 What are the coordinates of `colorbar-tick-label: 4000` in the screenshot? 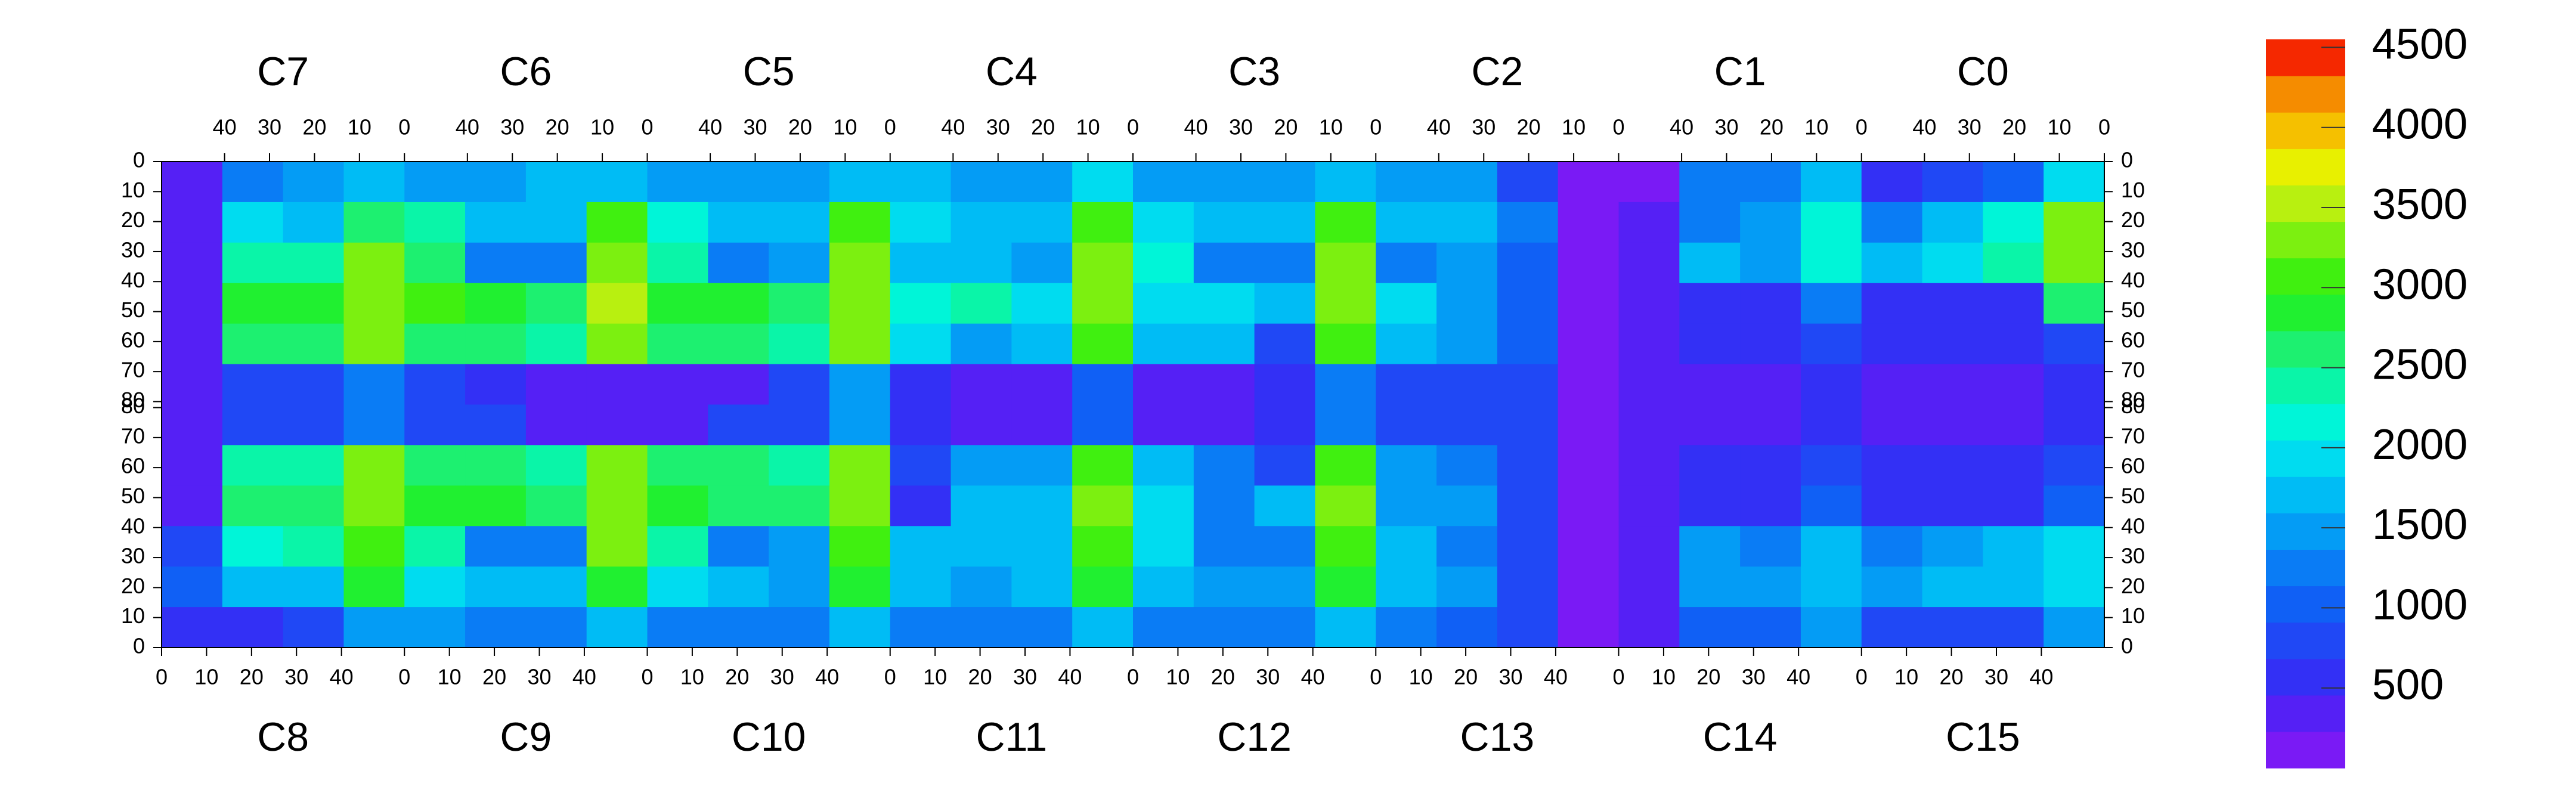 It's located at (2419, 124).